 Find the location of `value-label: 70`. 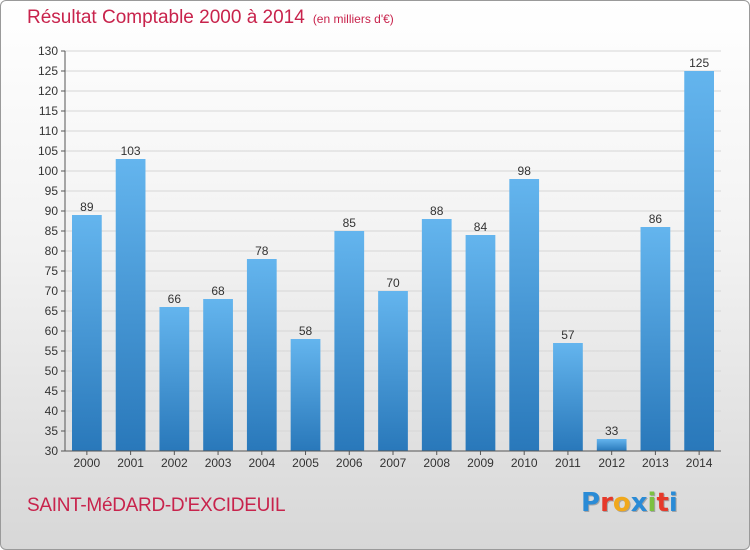

value-label: 70 is located at coordinates (393, 283).